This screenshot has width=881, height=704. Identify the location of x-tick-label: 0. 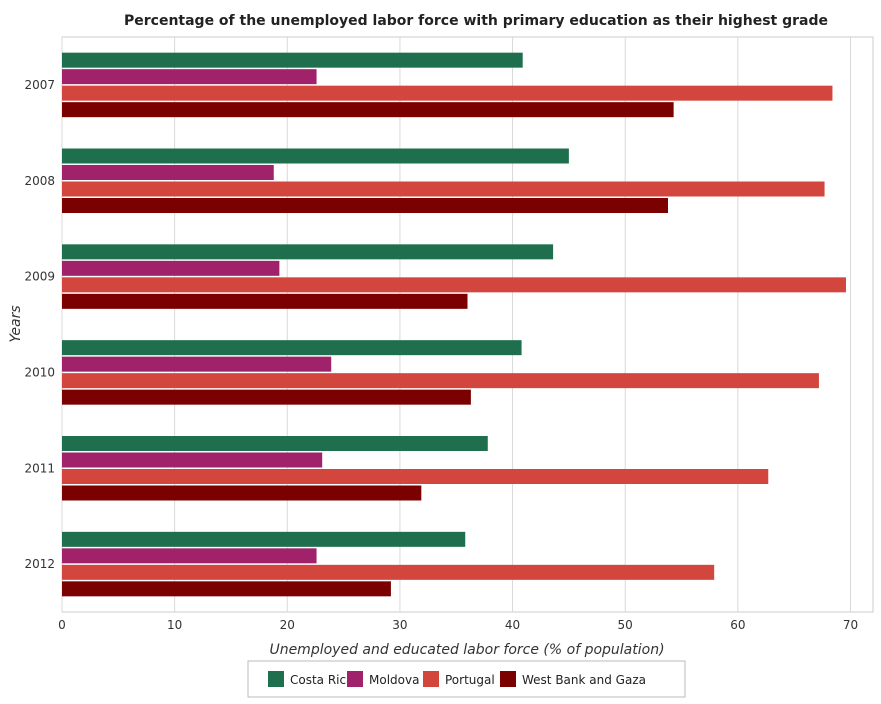
(62, 625).